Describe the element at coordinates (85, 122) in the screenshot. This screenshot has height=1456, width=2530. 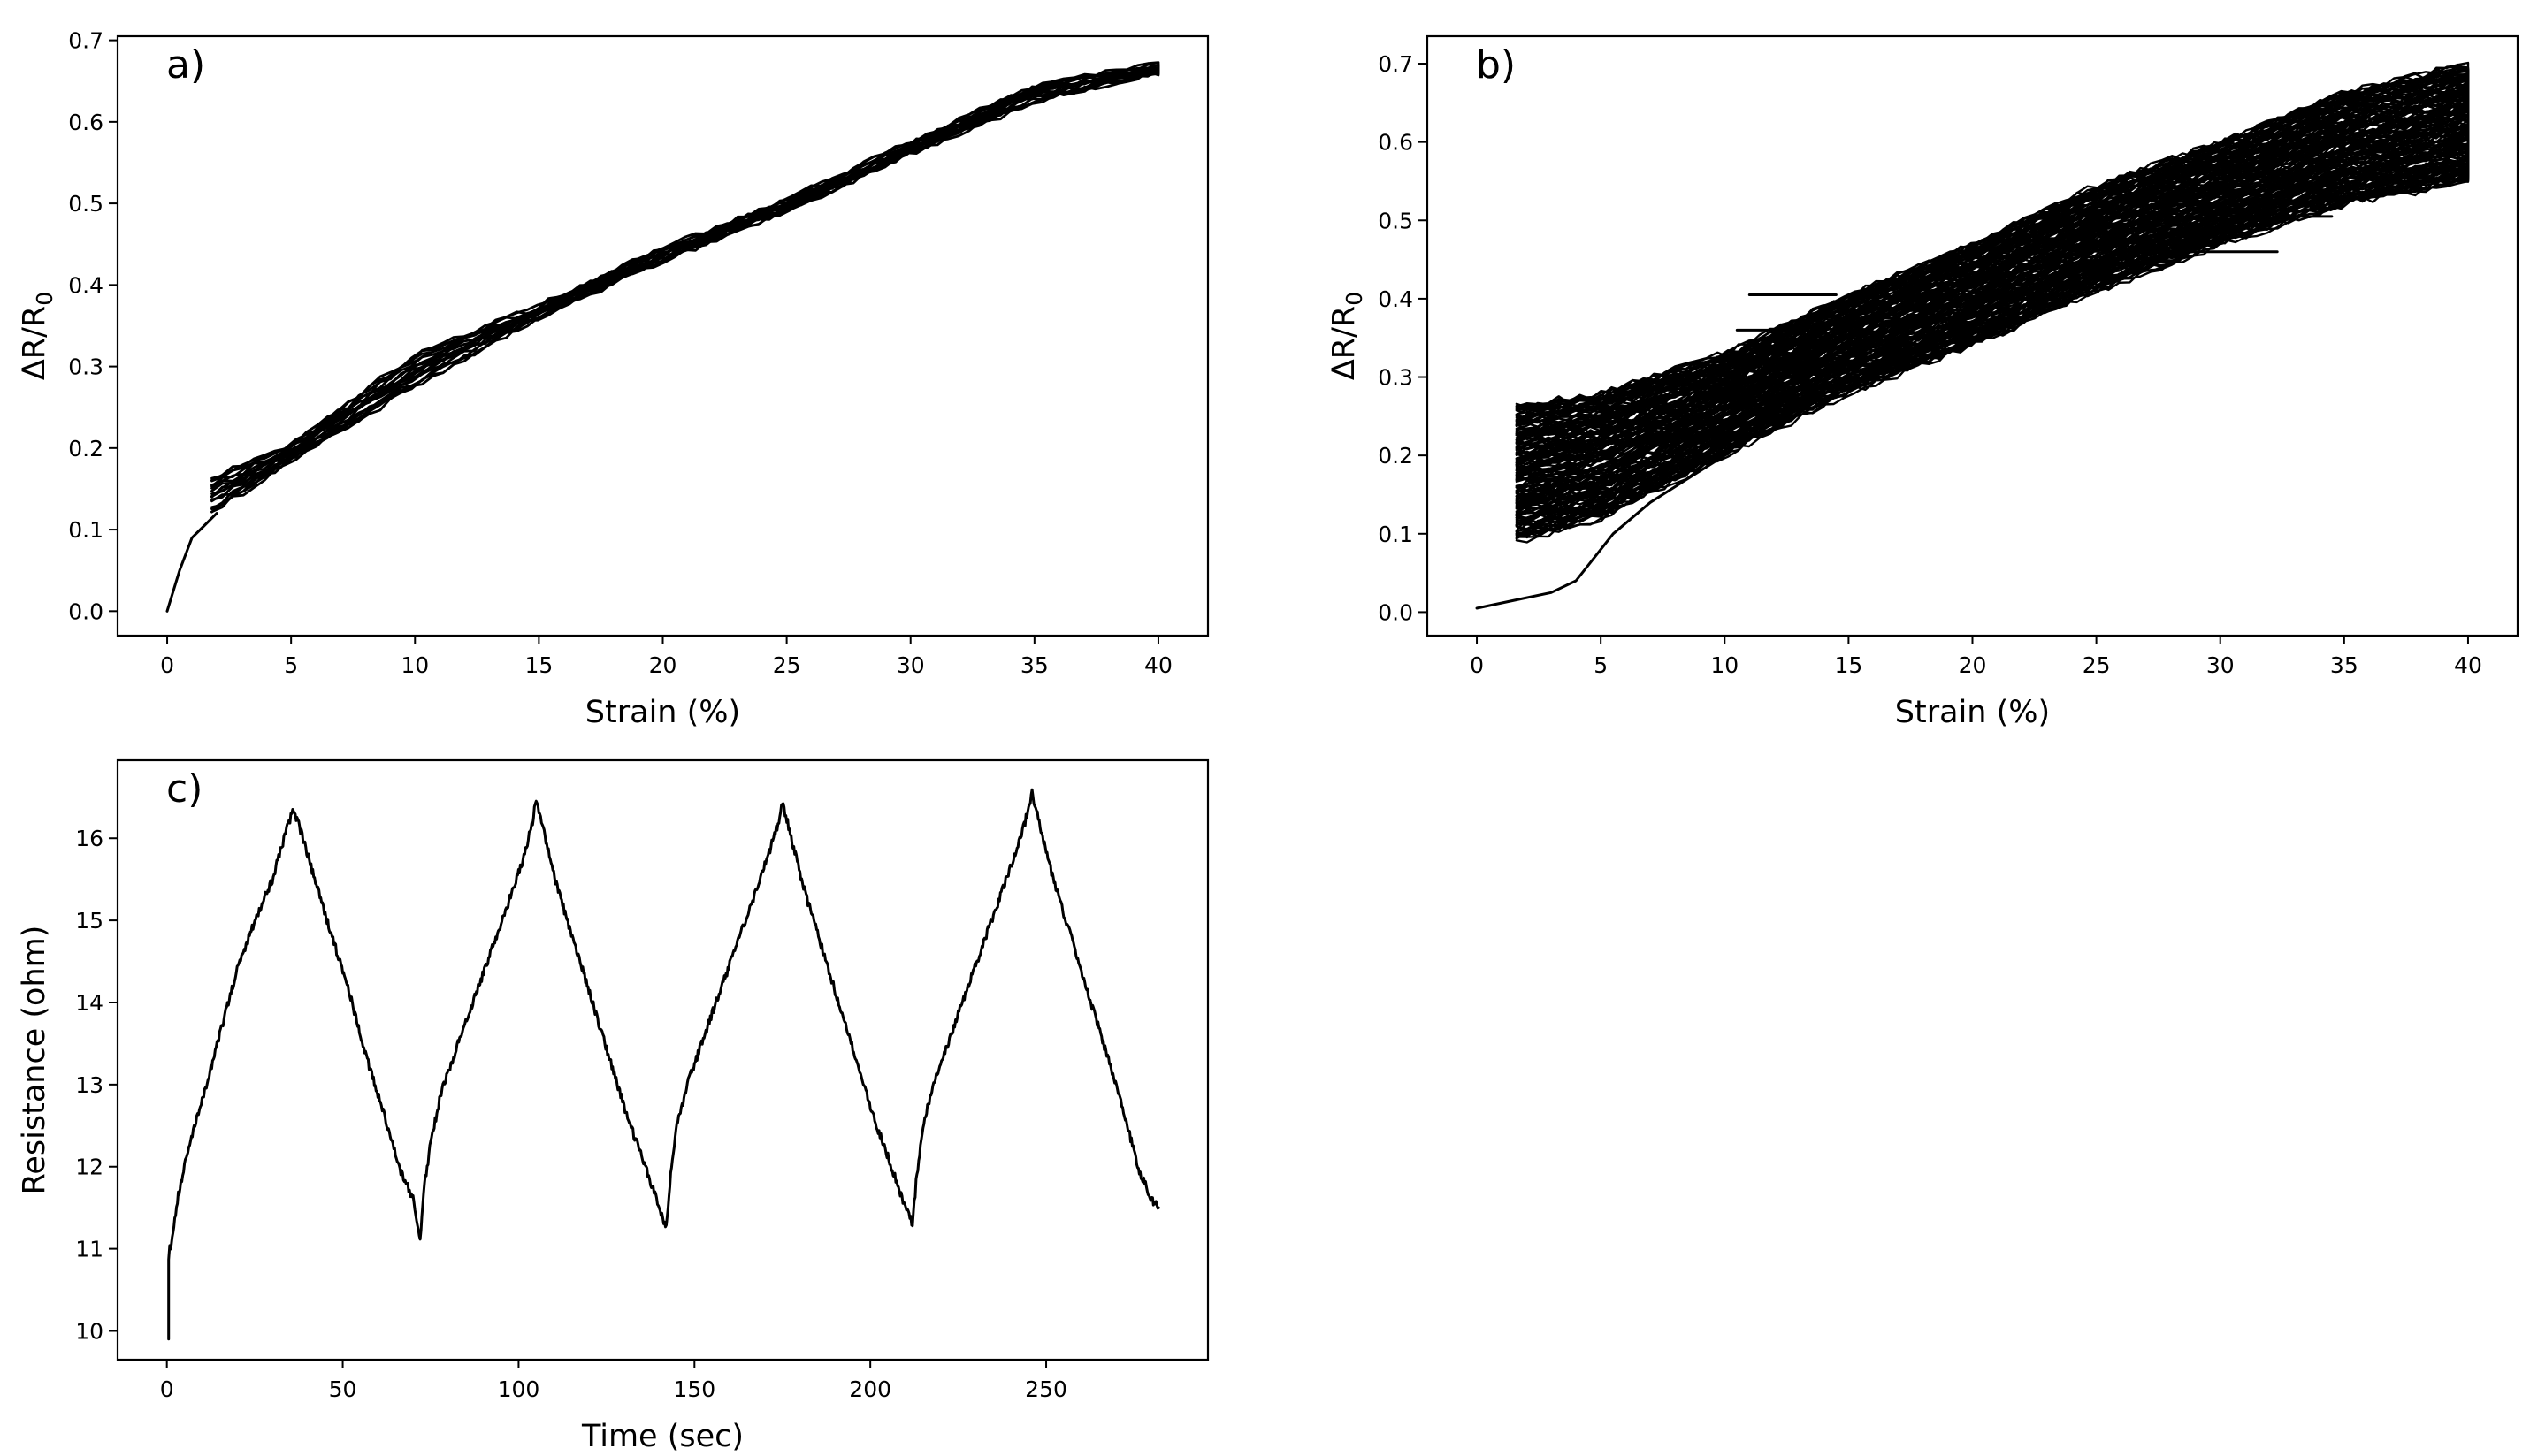
I see `y-tick-label-a: 0.6` at that location.